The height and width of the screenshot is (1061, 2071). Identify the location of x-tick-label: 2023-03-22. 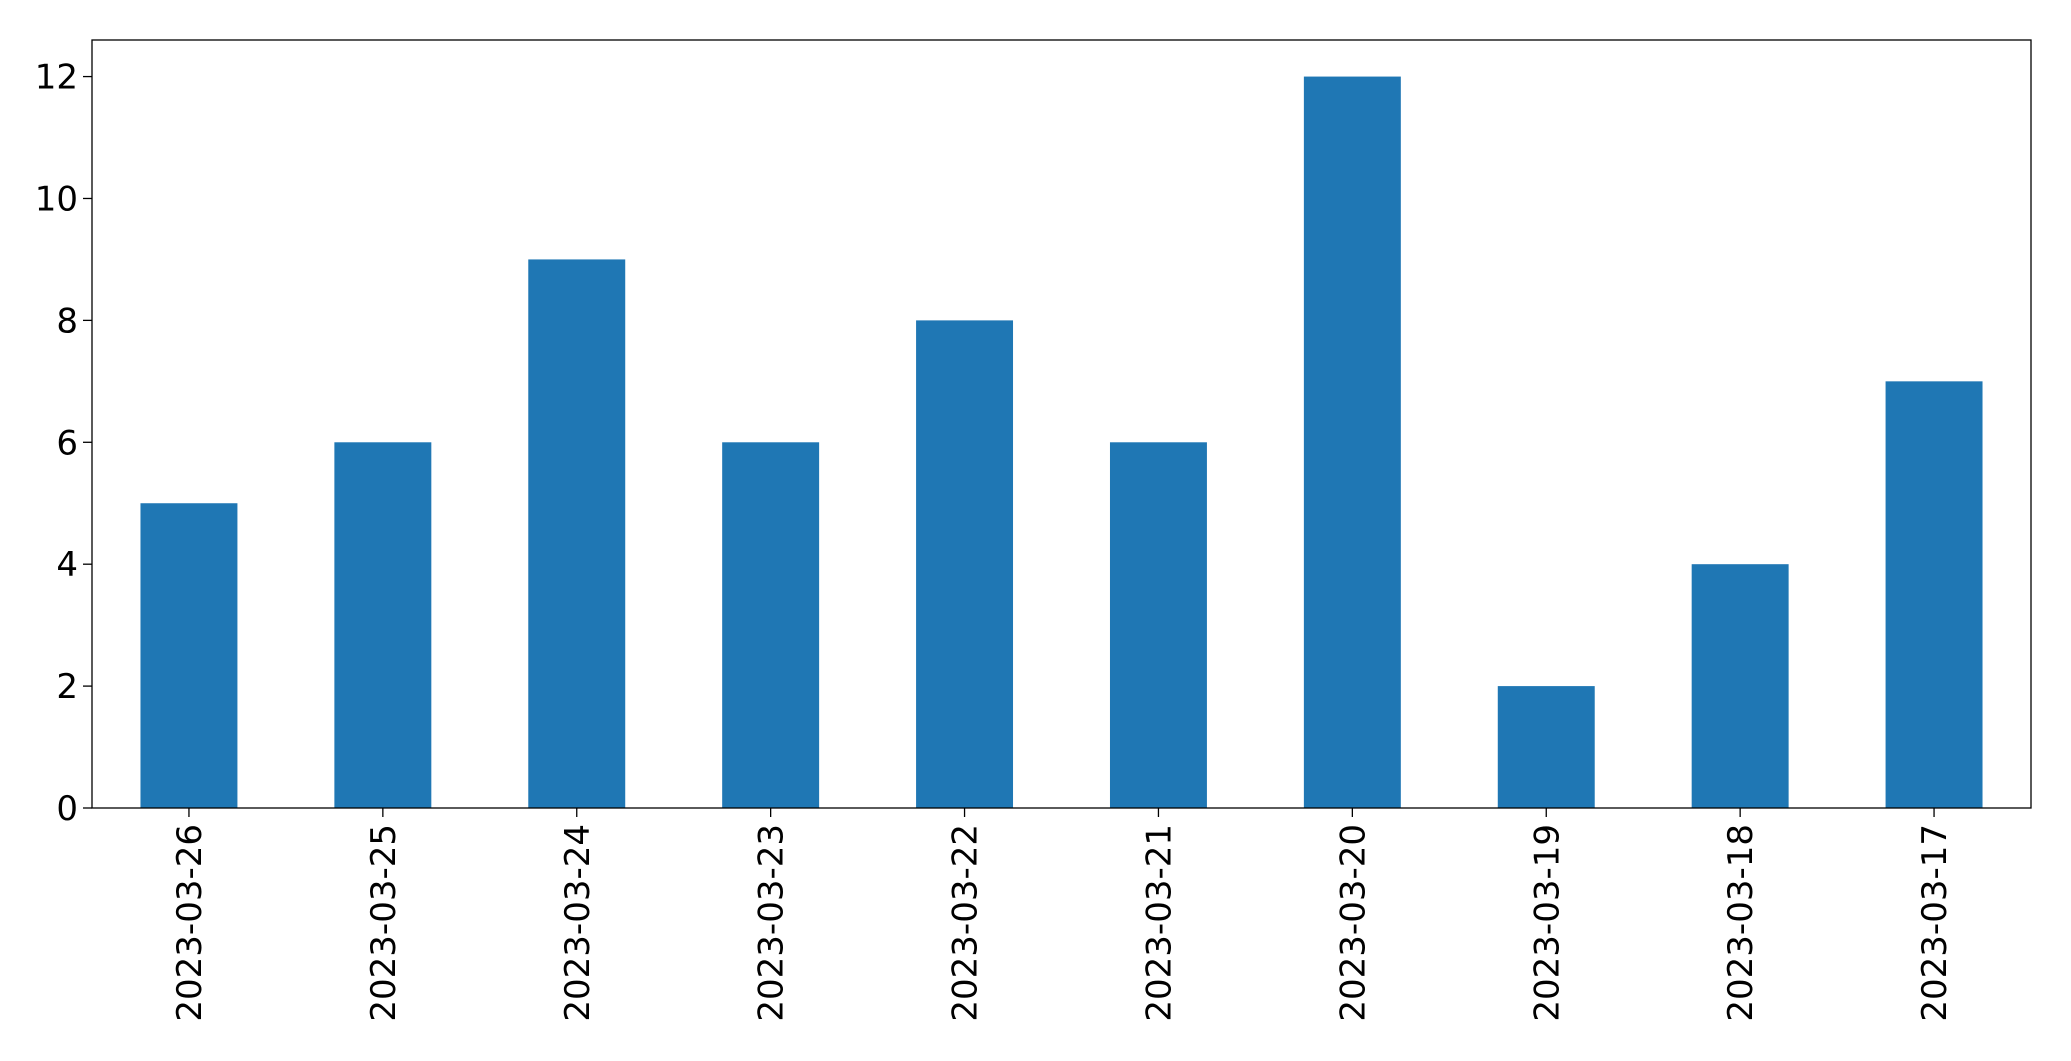
(966, 923).